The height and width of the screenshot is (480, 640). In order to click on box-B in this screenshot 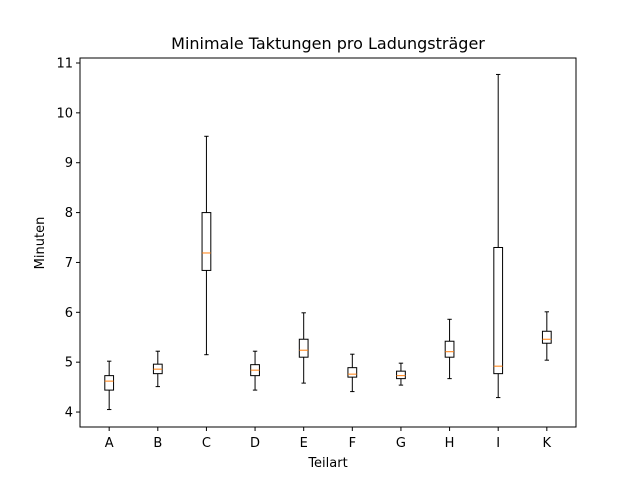, I will do `click(157, 369)`.